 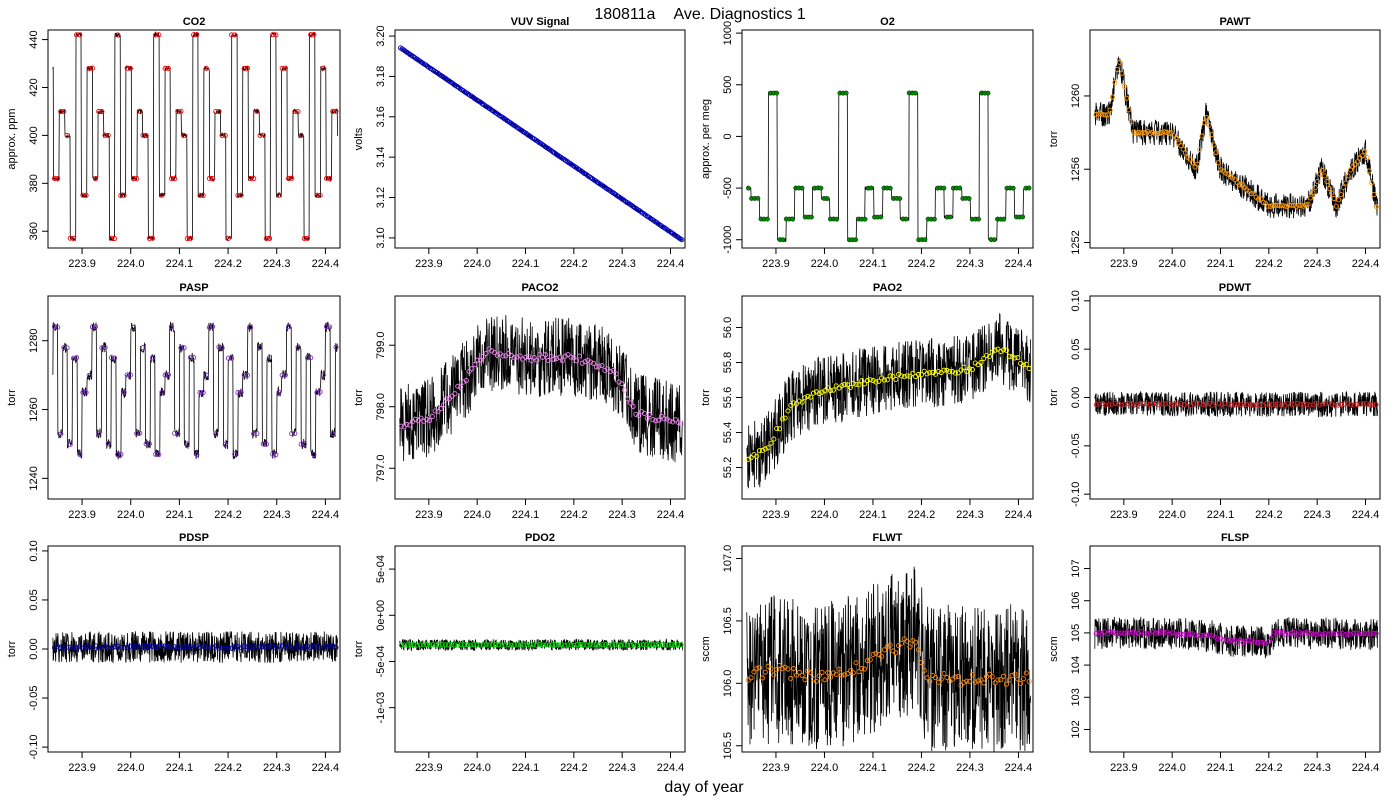 I want to click on y-tick-label: 56.0, so click(x=728, y=327).